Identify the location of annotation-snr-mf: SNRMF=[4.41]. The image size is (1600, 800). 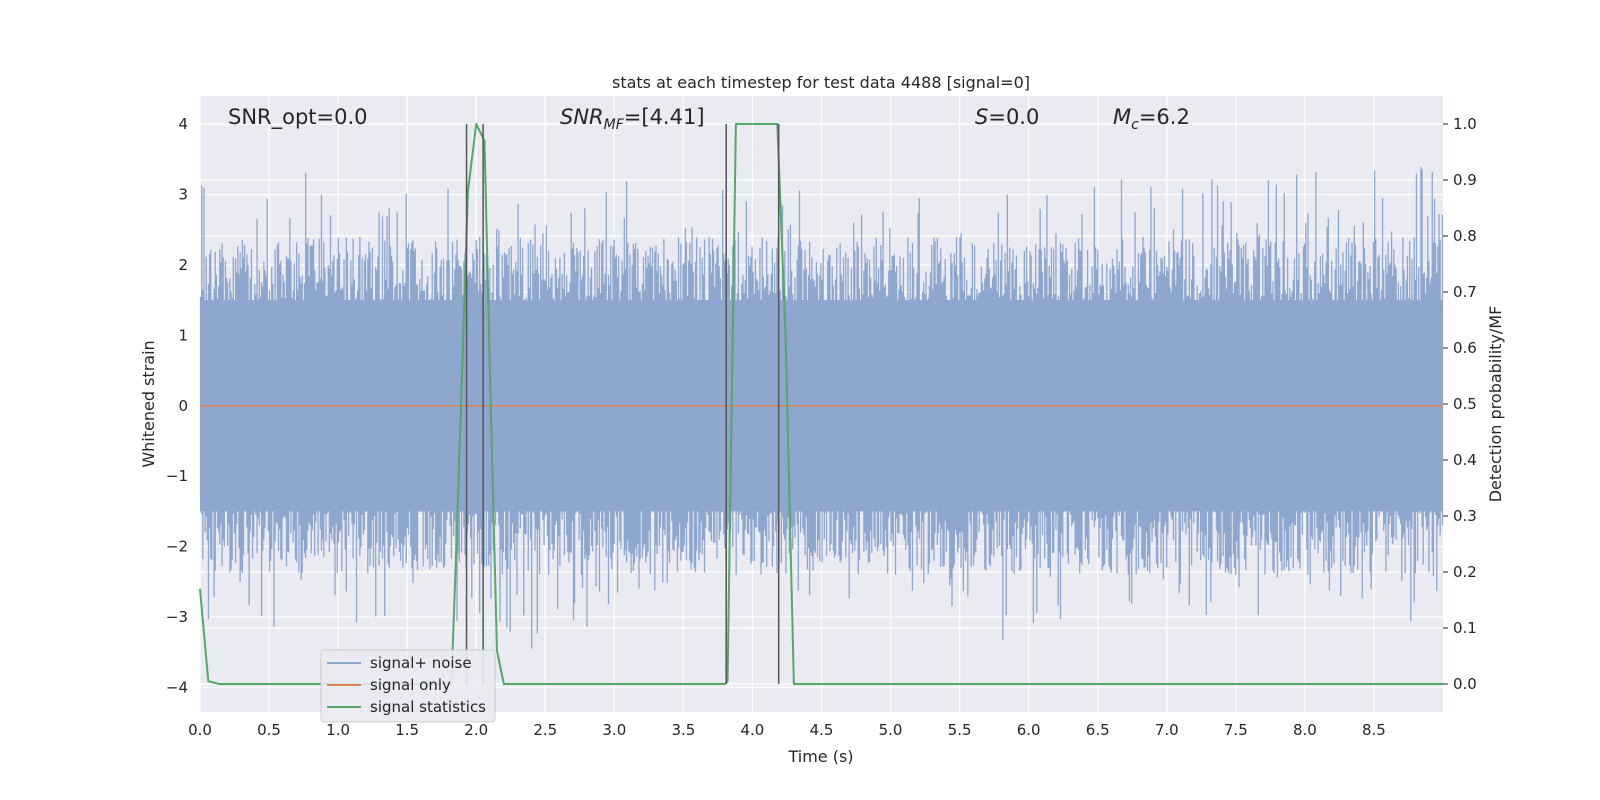
(632, 119).